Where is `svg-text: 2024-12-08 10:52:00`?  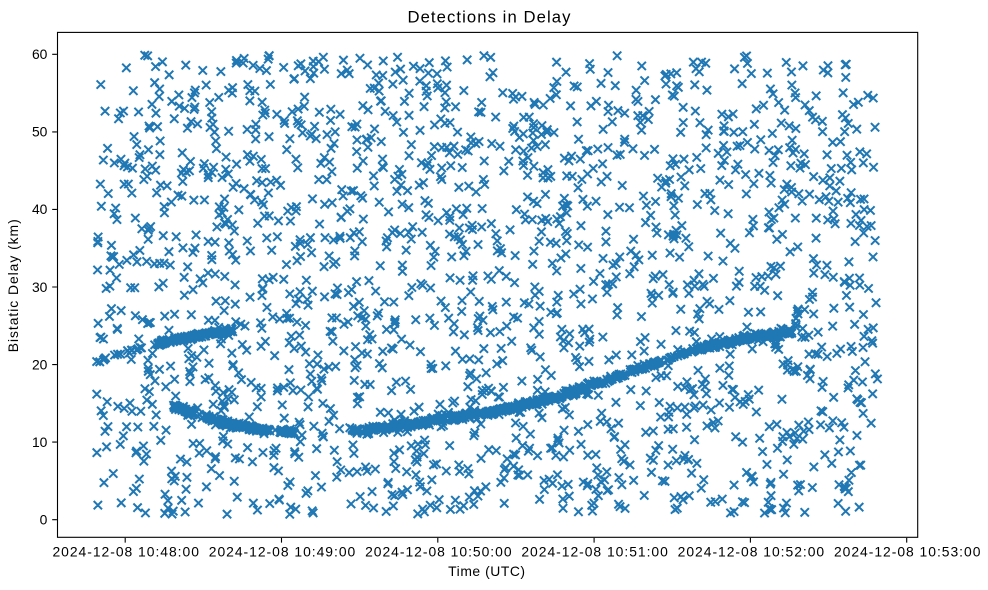
svg-text: 2024-12-08 10:52:00 is located at coordinates (751, 552).